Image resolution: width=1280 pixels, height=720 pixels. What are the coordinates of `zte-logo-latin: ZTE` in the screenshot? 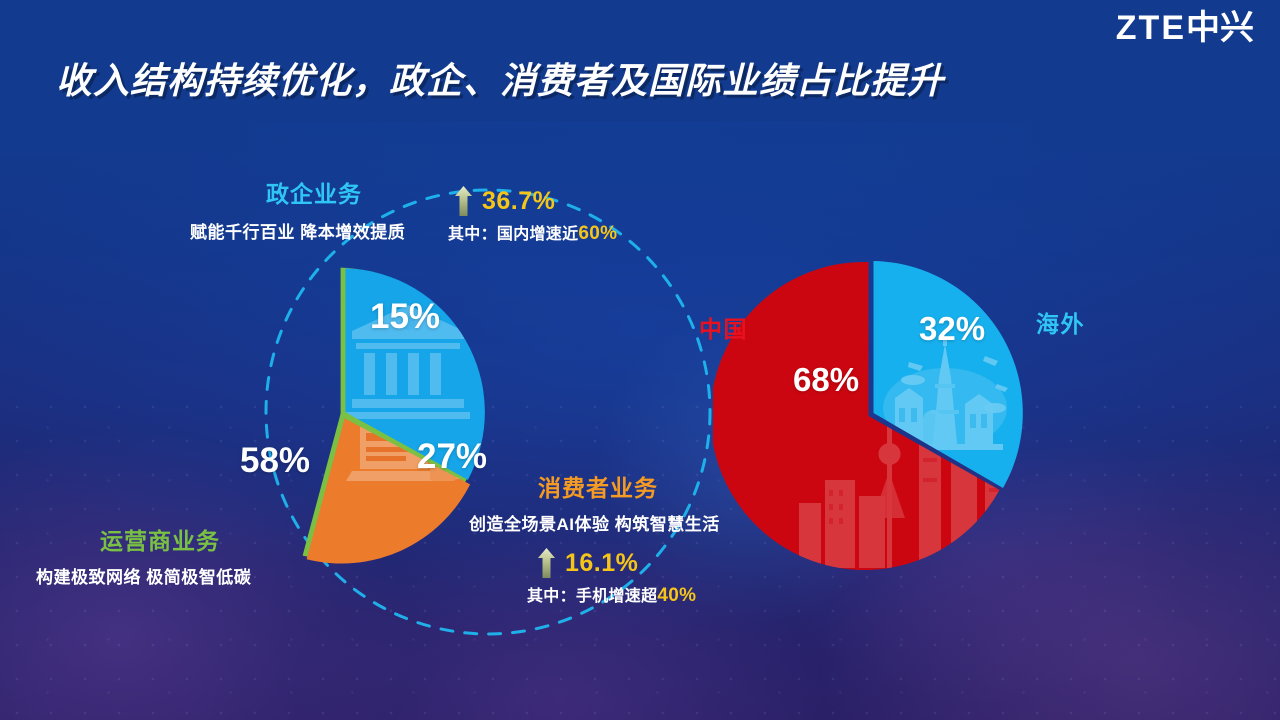 It's located at (1150, 28).